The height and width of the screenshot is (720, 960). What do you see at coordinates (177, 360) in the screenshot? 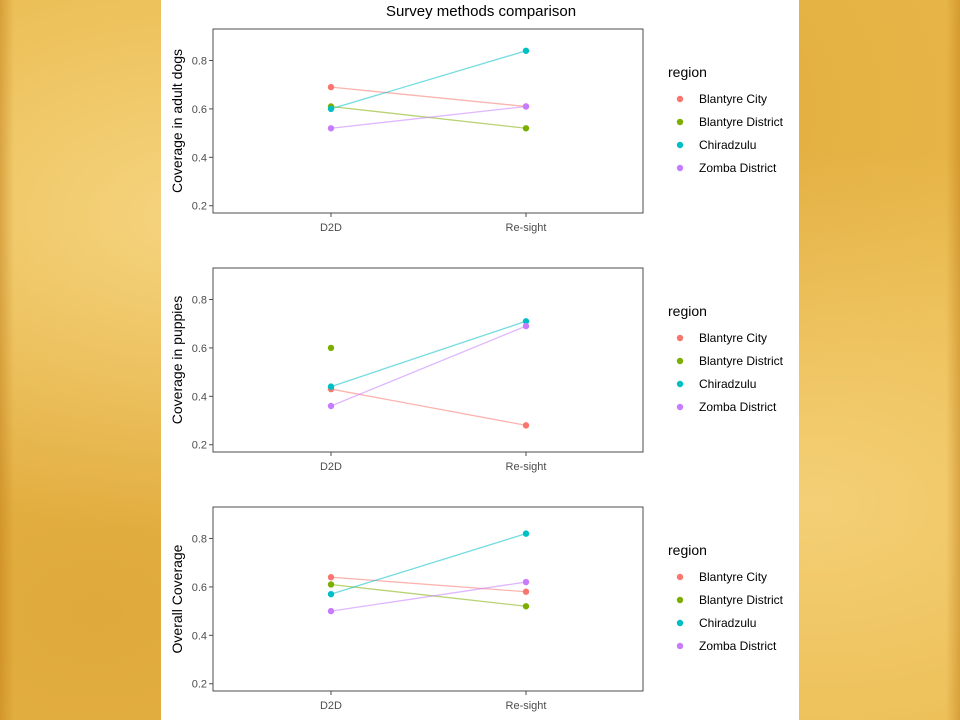
I see `y-axis-label: Coverage in puppies` at bounding box center [177, 360].